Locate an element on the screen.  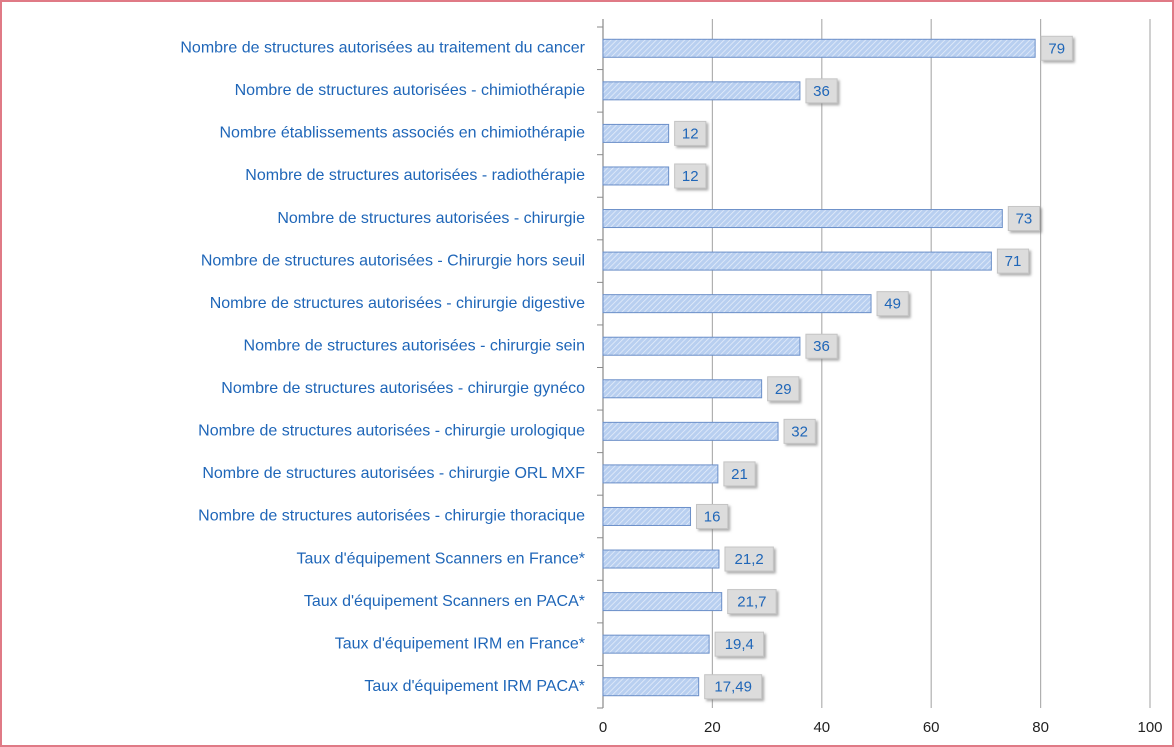
value-label: 29 is located at coordinates (783, 389).